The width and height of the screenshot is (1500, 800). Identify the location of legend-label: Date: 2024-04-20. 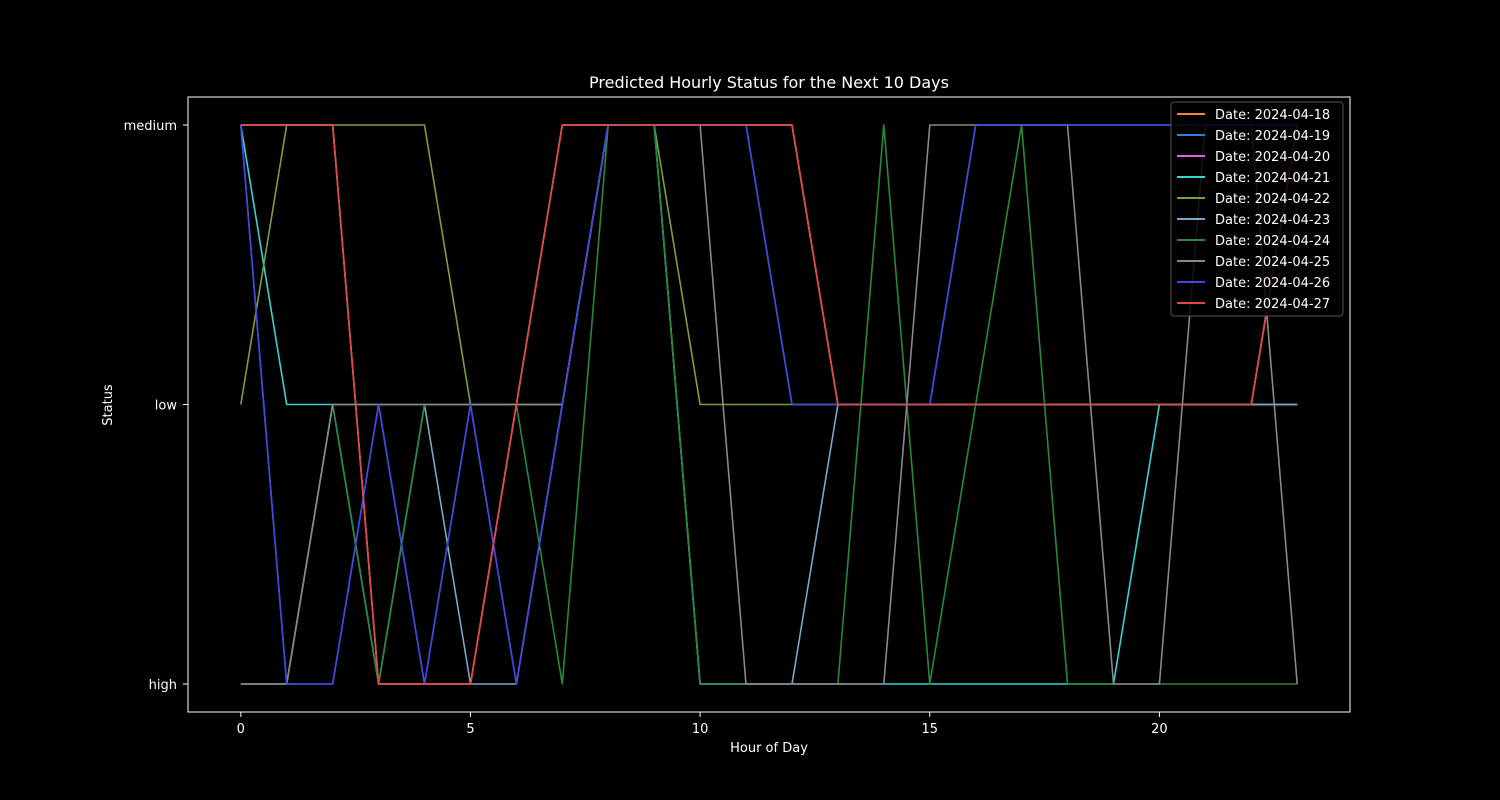
(1272, 157).